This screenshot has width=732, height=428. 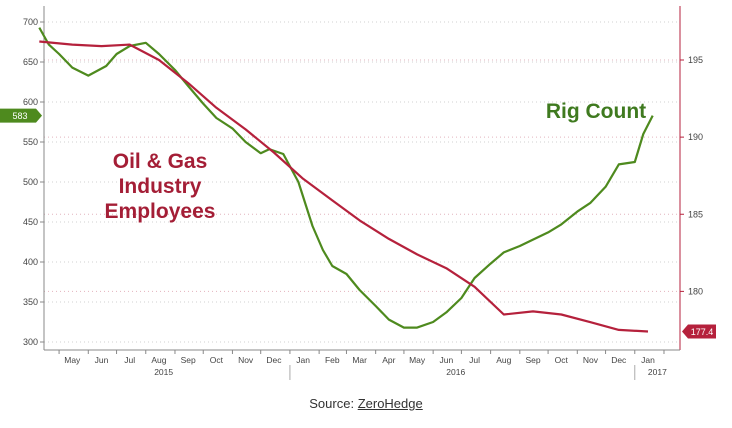 I want to click on employees-annotation-line2: Industry, so click(x=160, y=186).